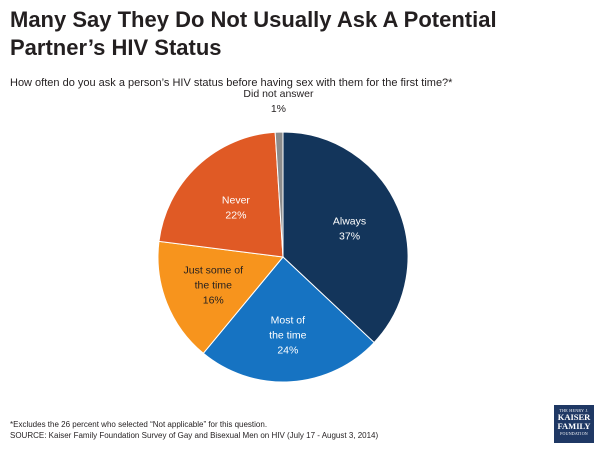 The height and width of the screenshot is (450, 600). Describe the element at coordinates (221, 194) in the screenshot. I see `pie-slice-never` at that location.